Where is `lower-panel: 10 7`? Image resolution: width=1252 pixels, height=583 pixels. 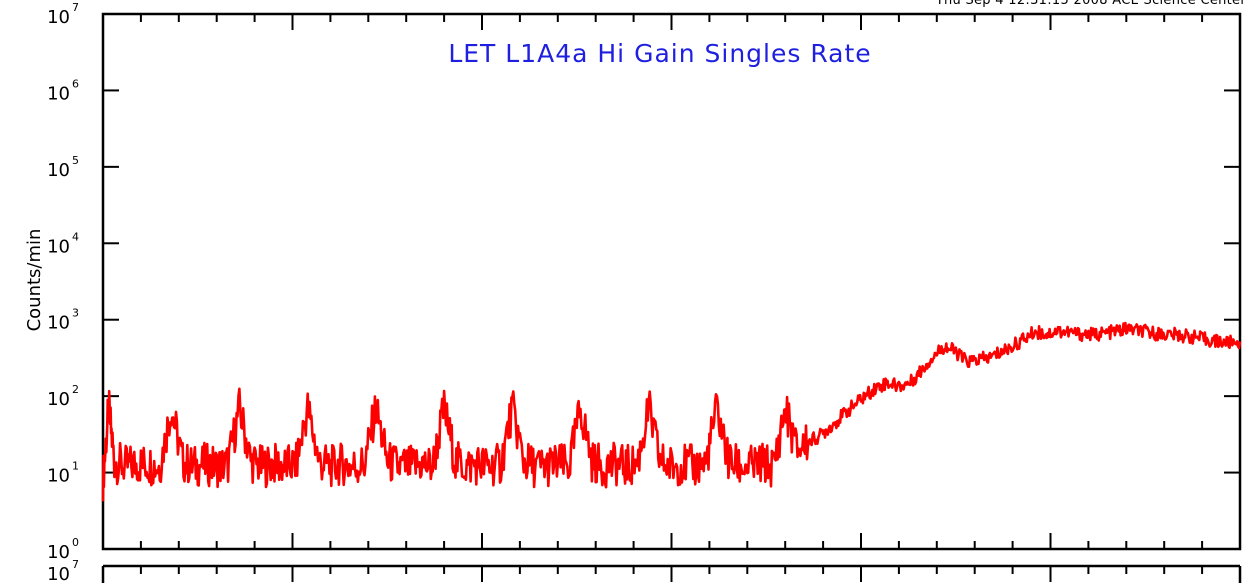
lower-panel: 10 7 is located at coordinates (644, 570).